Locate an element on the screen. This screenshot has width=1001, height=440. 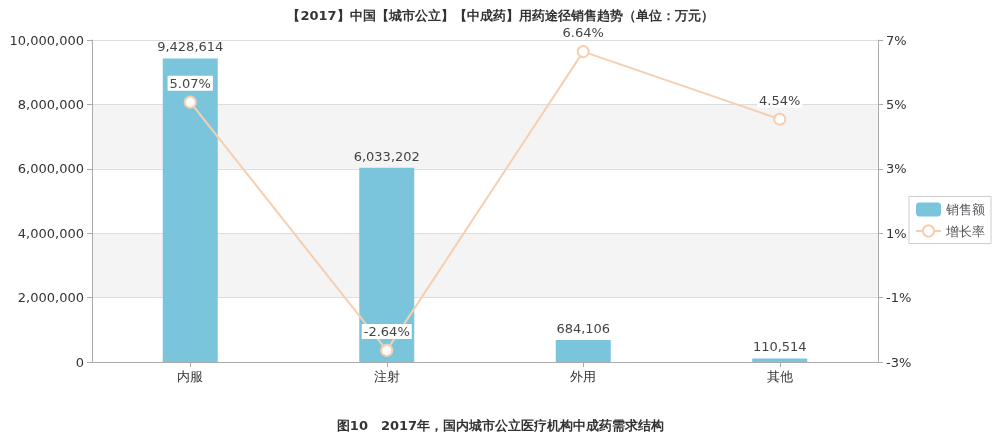
legend-label: 销售额 is located at coordinates (965, 209).